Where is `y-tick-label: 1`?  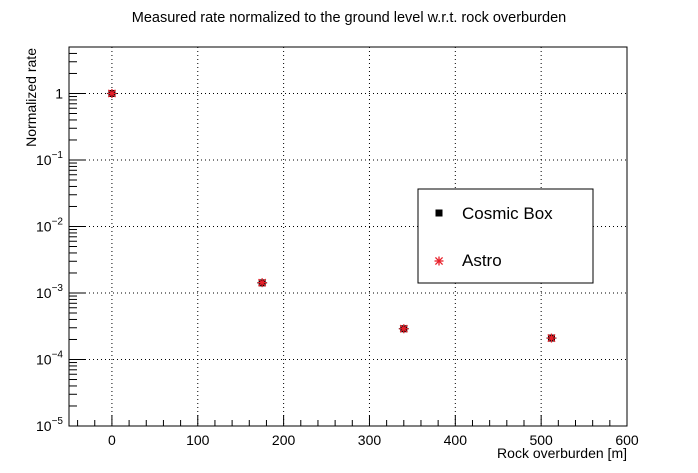
y-tick-label: 1 is located at coordinates (59, 93).